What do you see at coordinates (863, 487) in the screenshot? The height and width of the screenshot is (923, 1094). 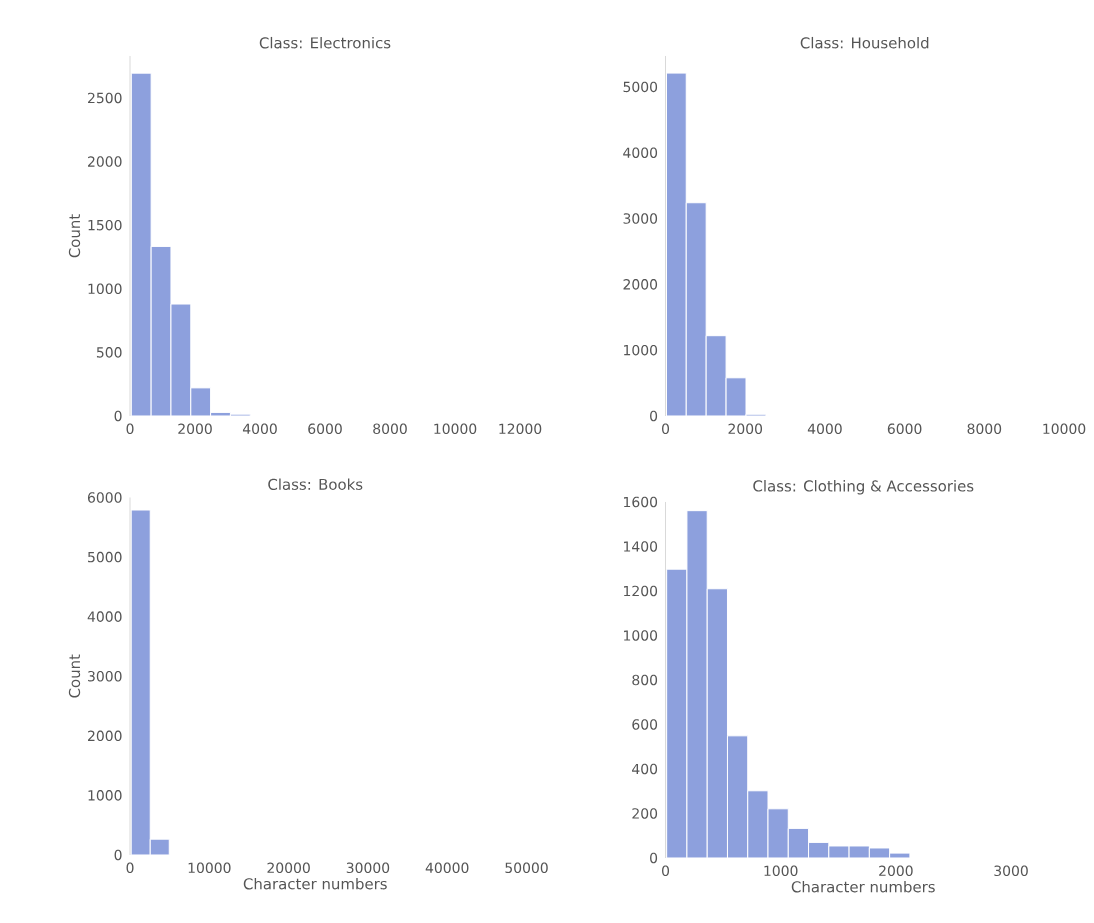 I see `chart-title: Class: Clothing & Accessories` at bounding box center [863, 487].